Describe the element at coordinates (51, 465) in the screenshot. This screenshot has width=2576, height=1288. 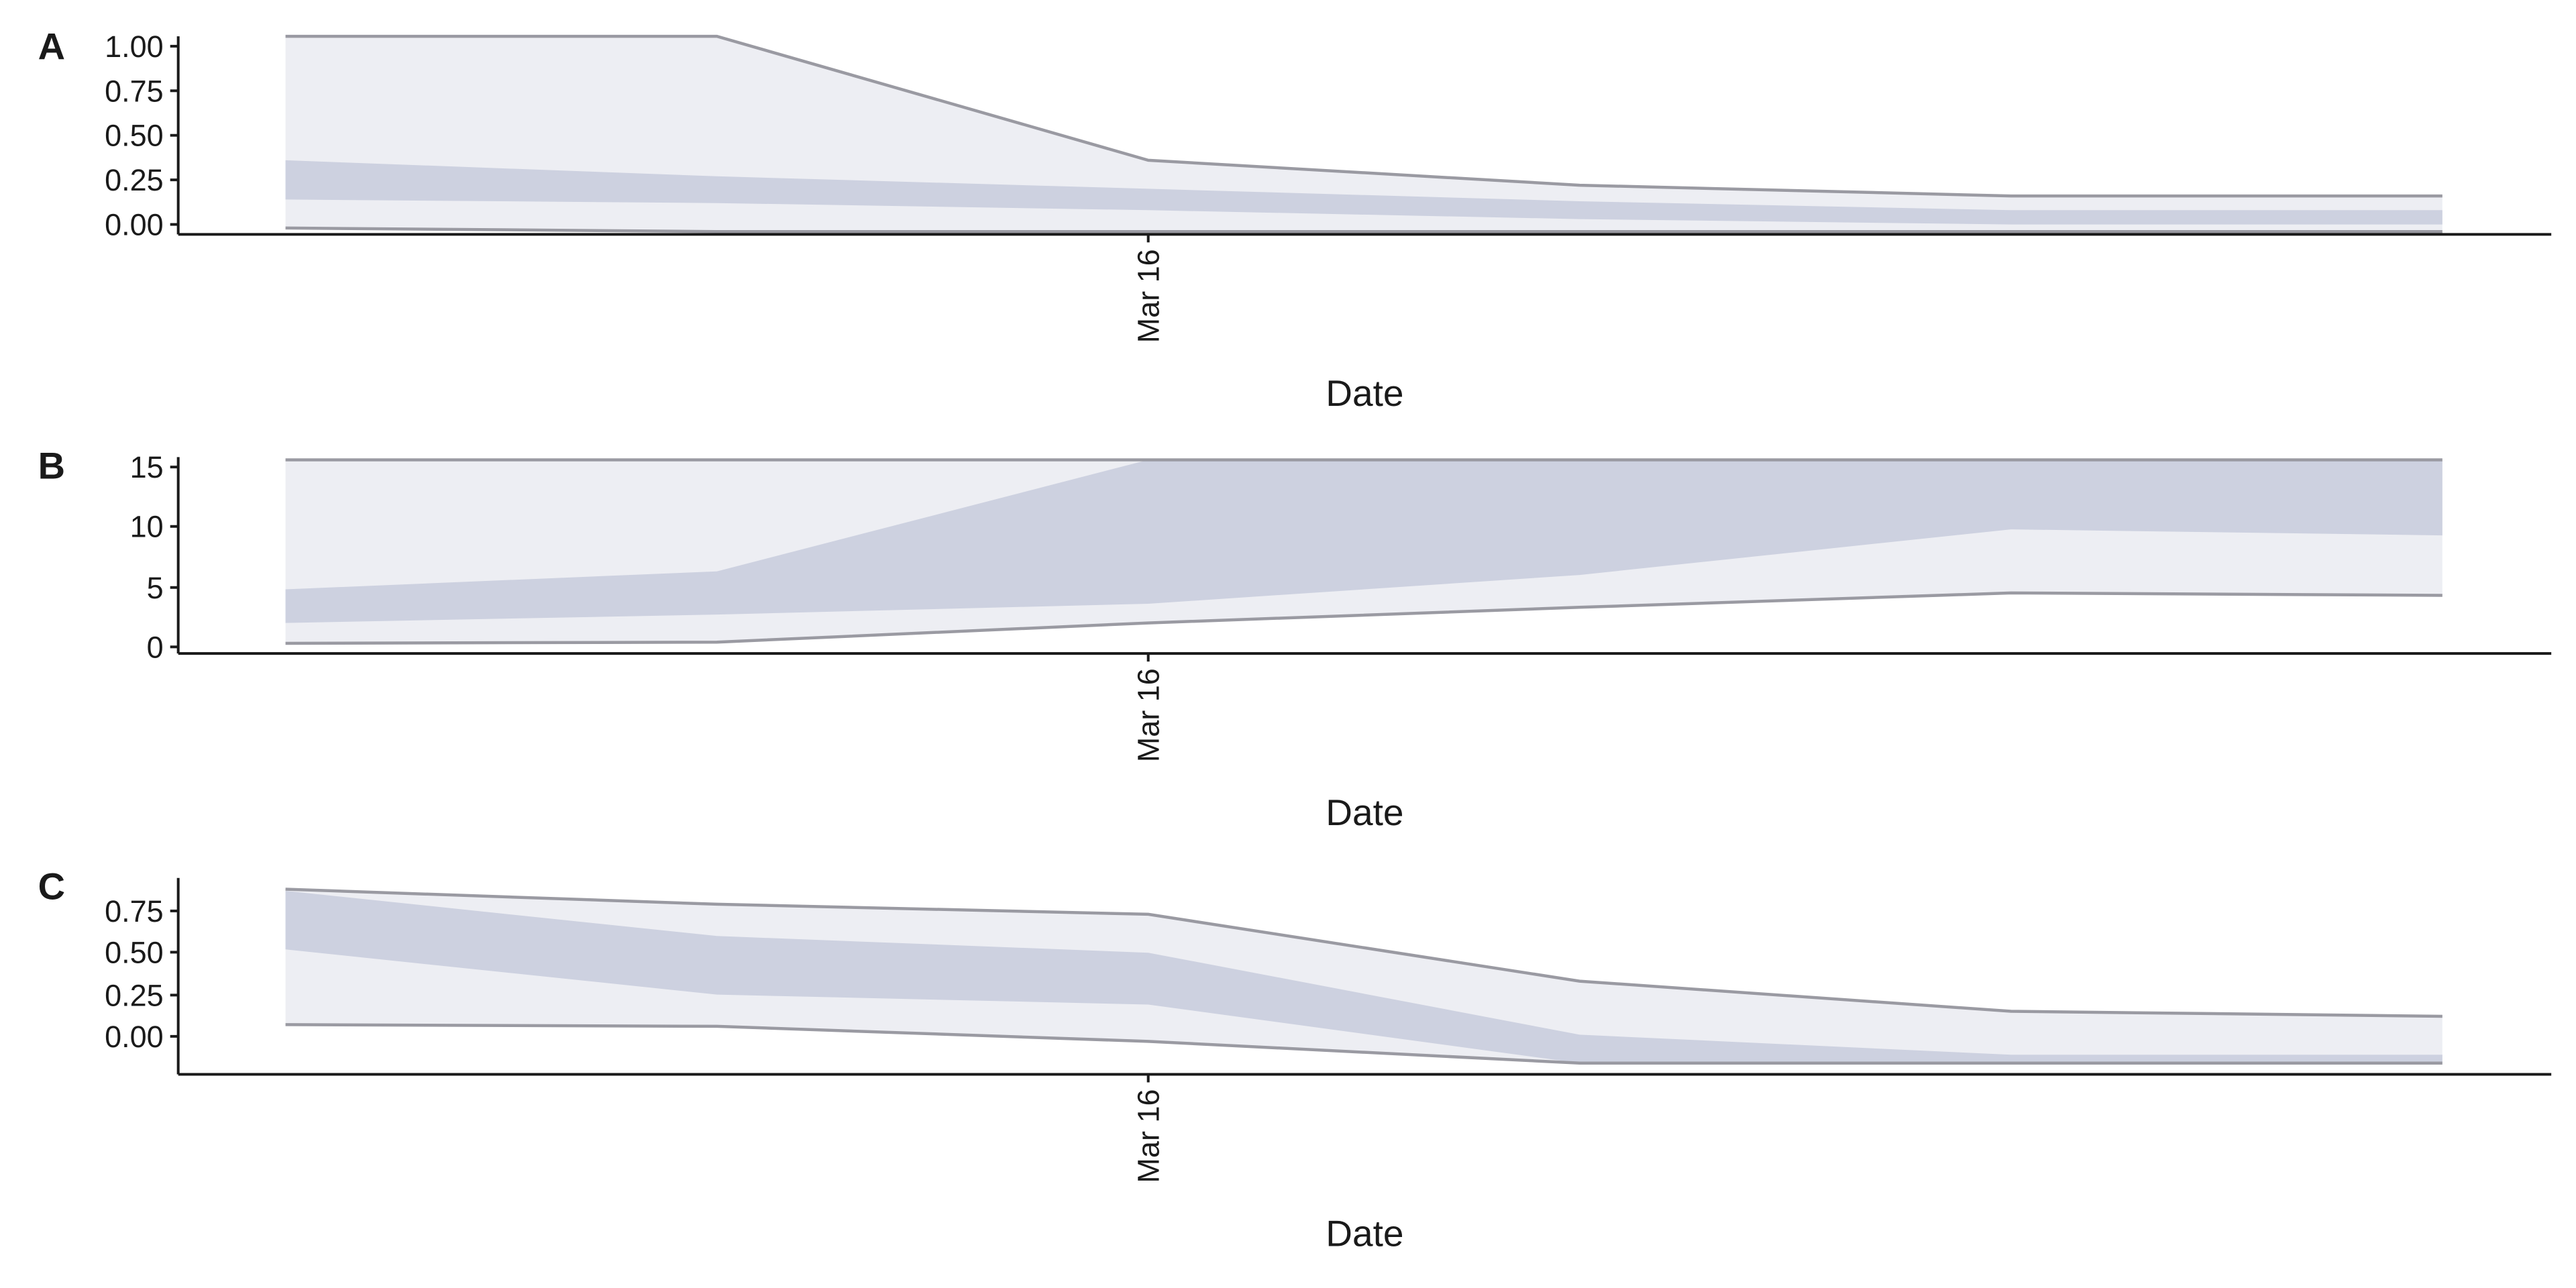
I see `panel-label: B` at that location.